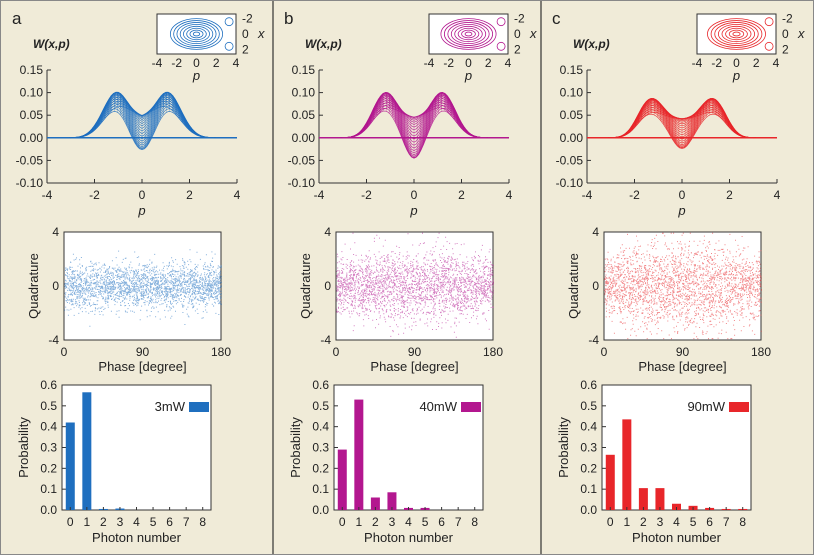 This screenshot has height=555, width=814. I want to click on probability-label: Probability, so click(23, 447).